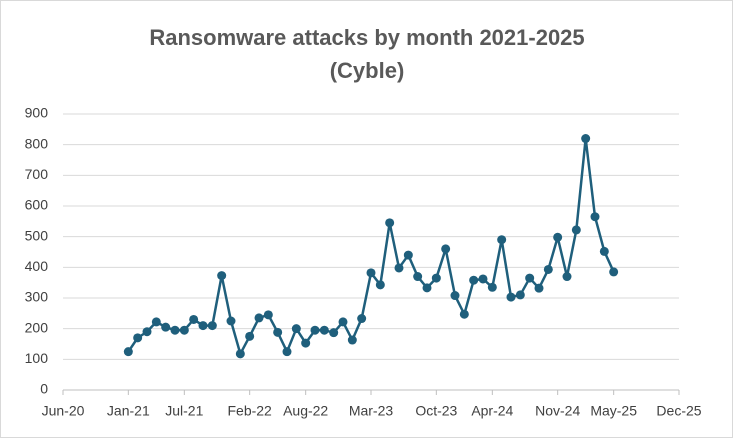 This screenshot has width=734, height=440. What do you see at coordinates (366, 37) in the screenshot?
I see `chart-title: Ransomware attacks by month 2021-2025` at bounding box center [366, 37].